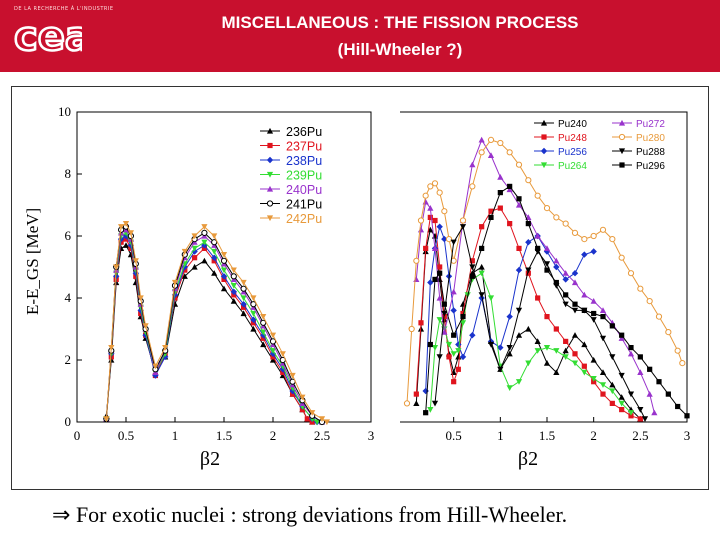  What do you see at coordinates (593, 435) in the screenshot?
I see `x-tick-label: 2` at bounding box center [593, 435].